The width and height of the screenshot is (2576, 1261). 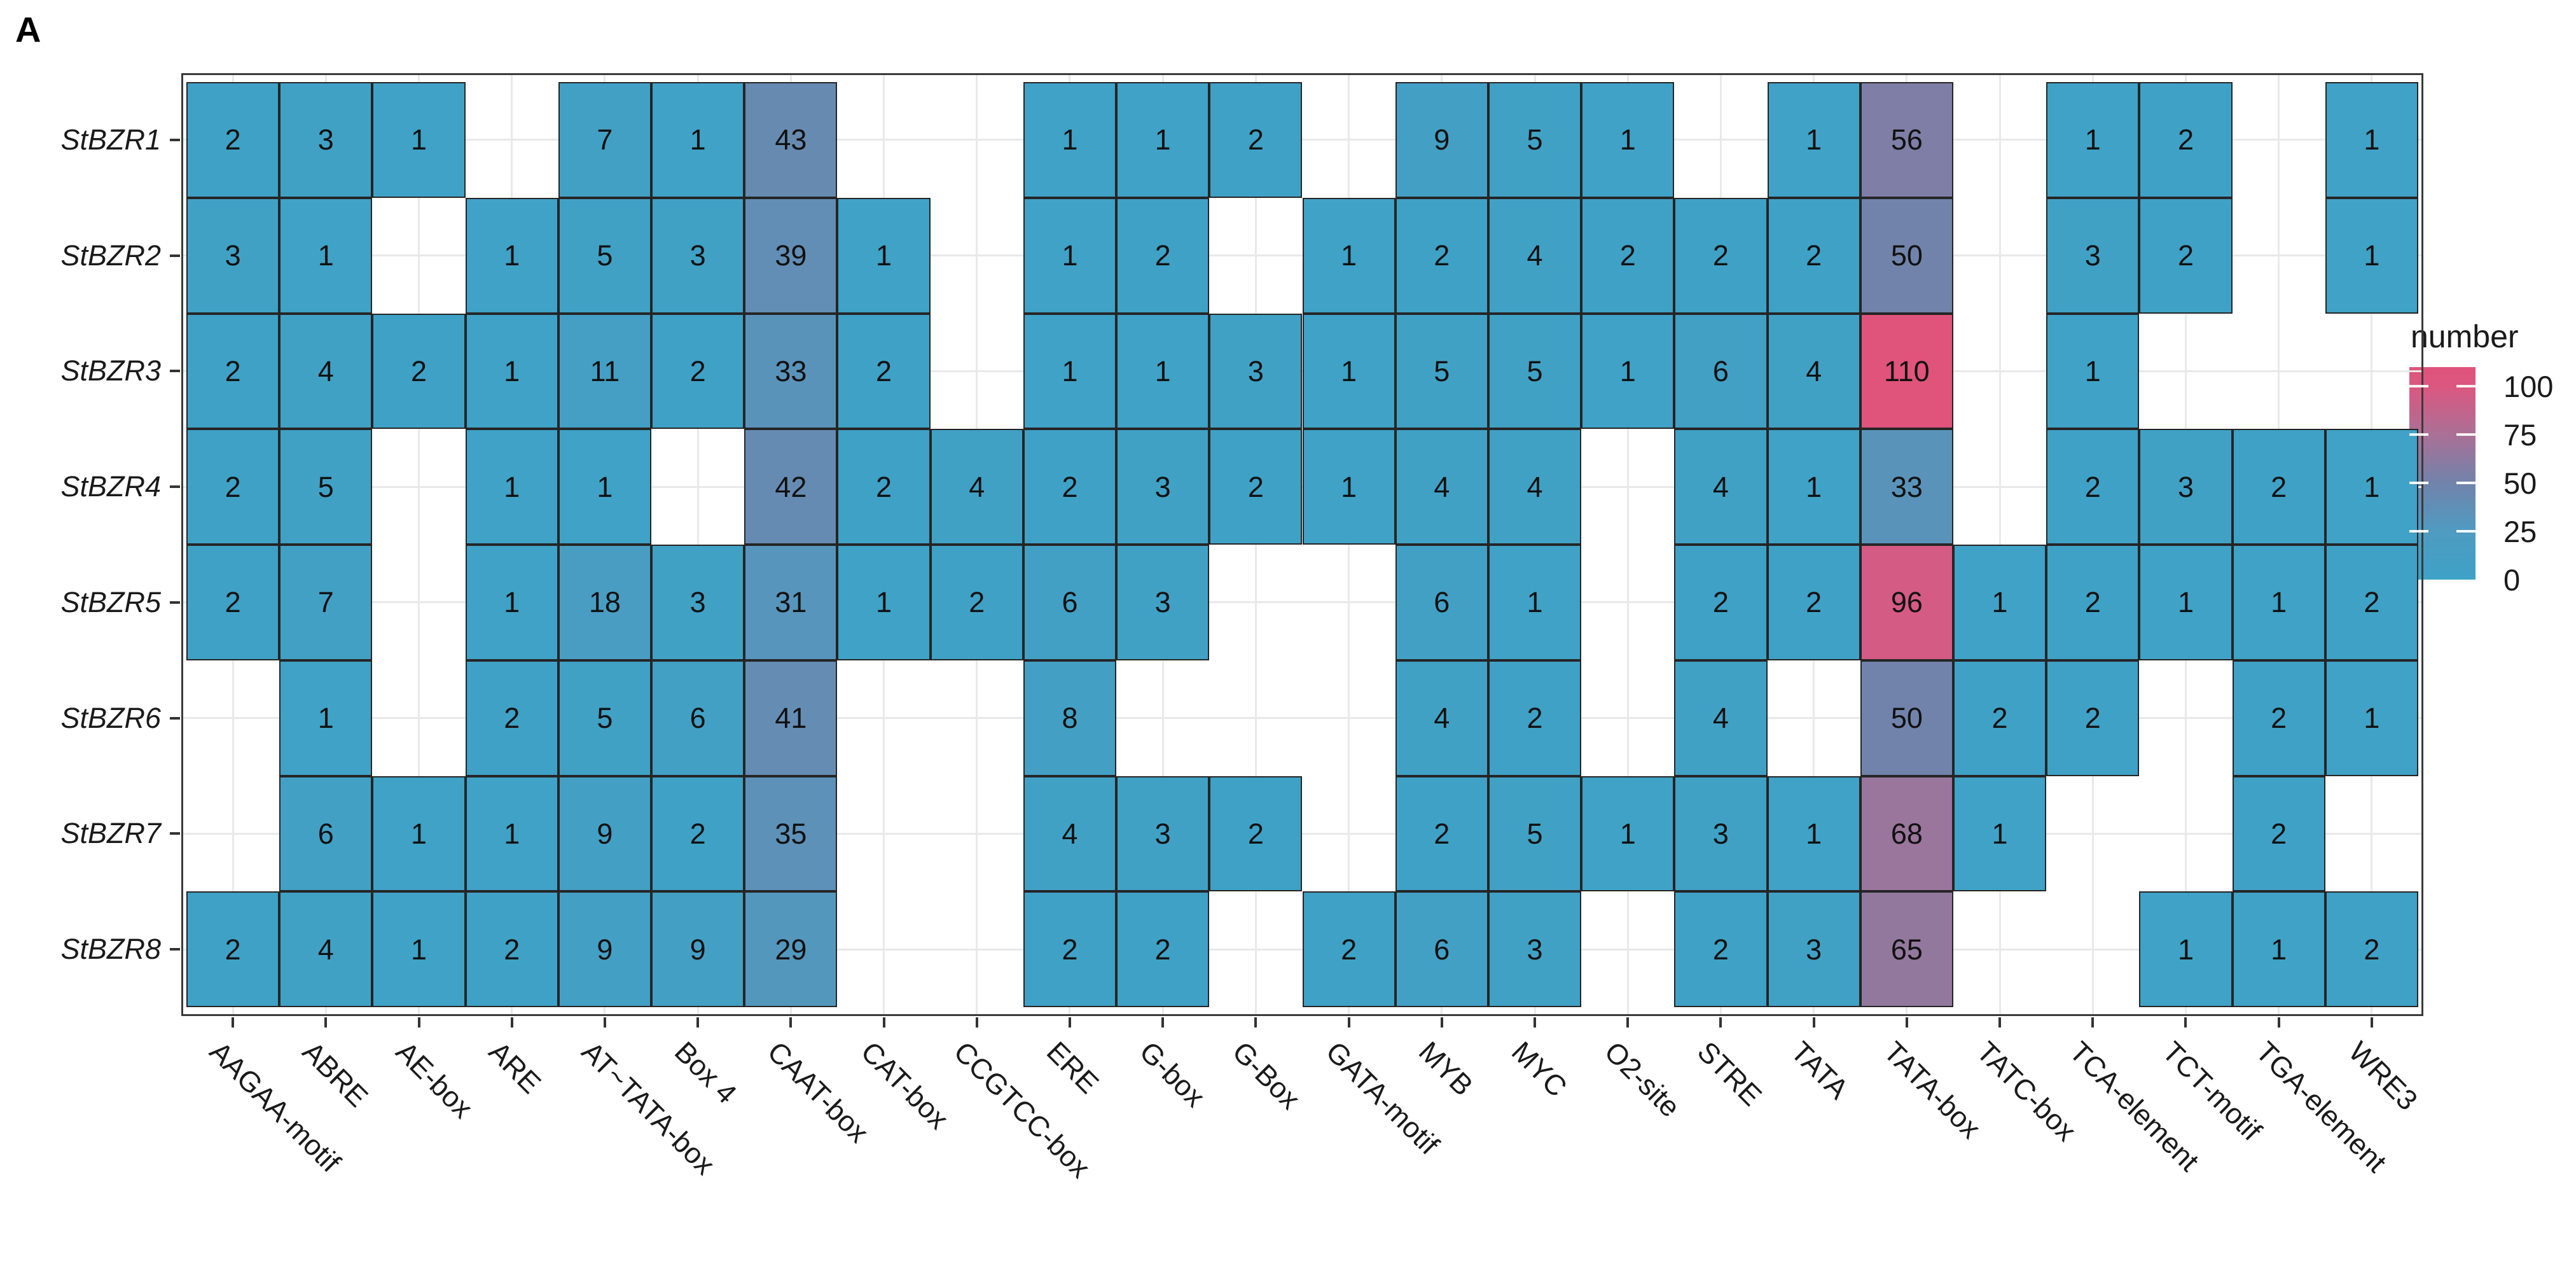 I want to click on x-axis-label: O2-site, so click(x=1642, y=1079).